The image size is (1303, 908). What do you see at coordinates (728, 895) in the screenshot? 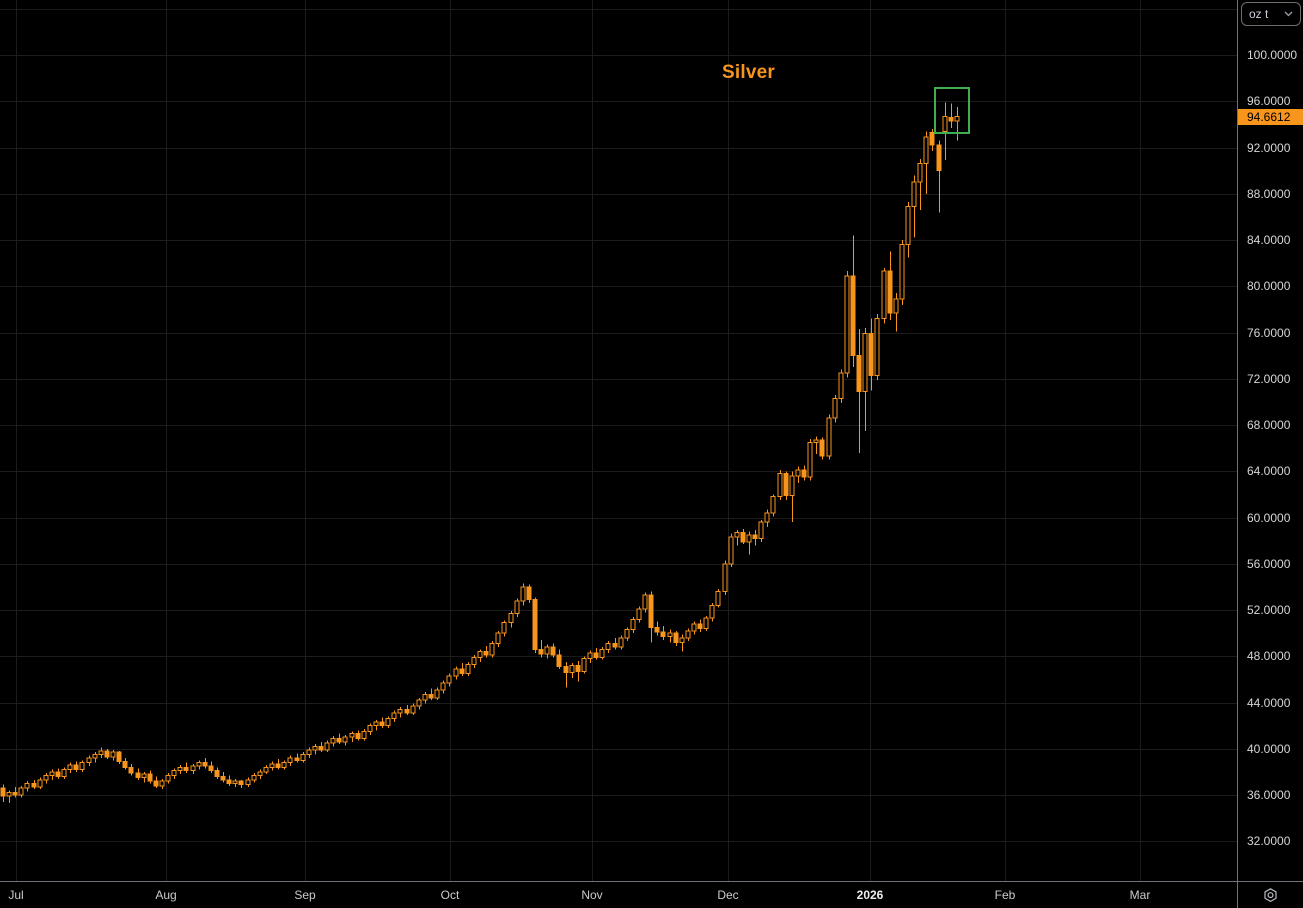
I see `time-axis-label: Dec` at bounding box center [728, 895].